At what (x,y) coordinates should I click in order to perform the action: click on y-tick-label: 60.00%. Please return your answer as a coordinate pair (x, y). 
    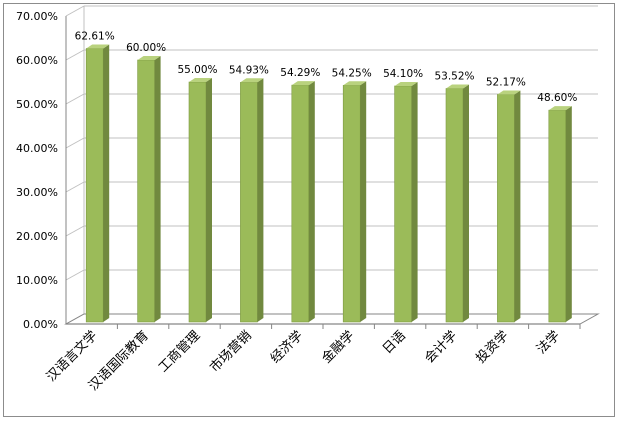
    Looking at the image, I should click on (37, 60).